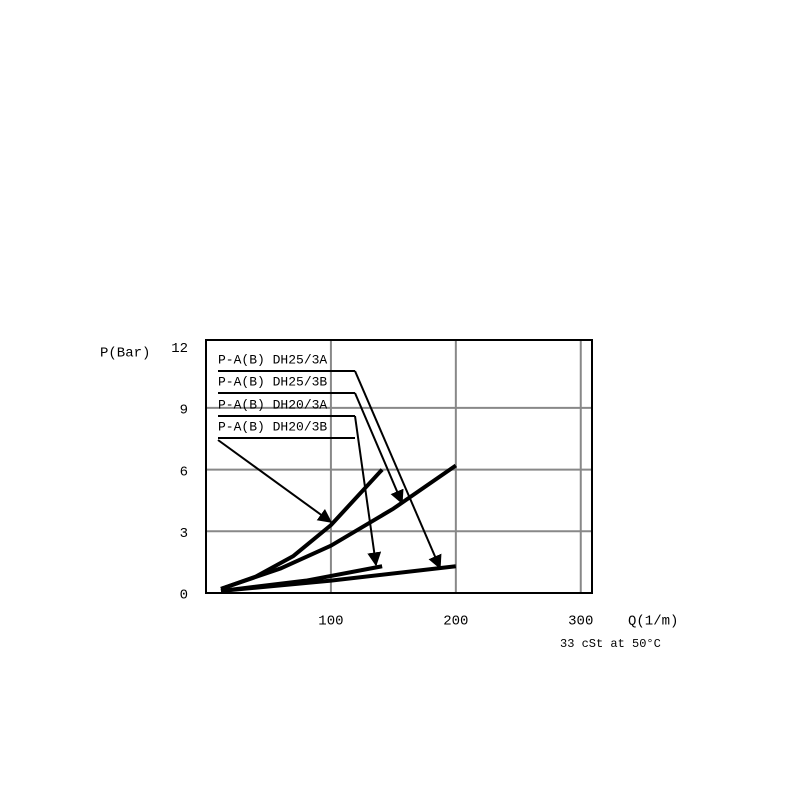  What do you see at coordinates (653, 622) in the screenshot?
I see `x-axis-label: Q(1/m)` at bounding box center [653, 622].